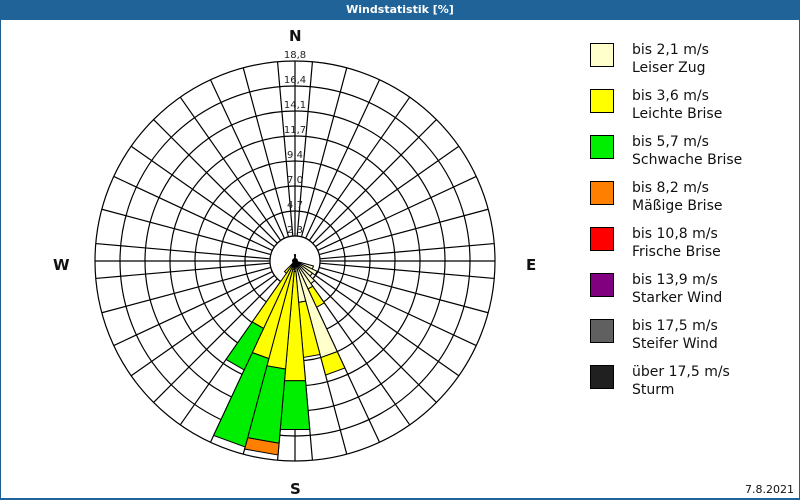 Image resolution: width=800 pixels, height=500 pixels. What do you see at coordinates (653, 390) in the screenshot?
I see `legend-name: Sturm` at bounding box center [653, 390].